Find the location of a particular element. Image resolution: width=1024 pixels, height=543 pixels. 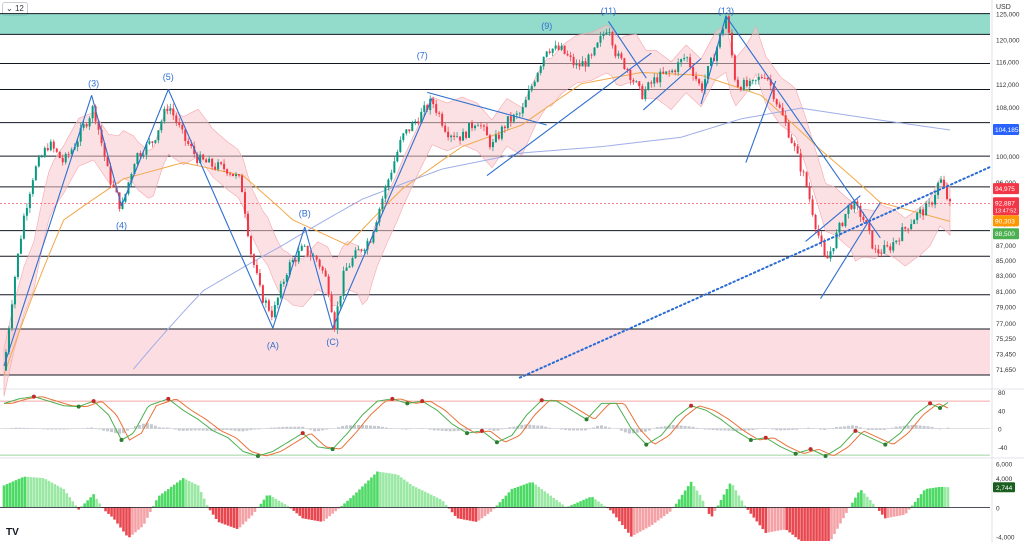

momentum-tick-label: 4,000 is located at coordinates (1004, 479).